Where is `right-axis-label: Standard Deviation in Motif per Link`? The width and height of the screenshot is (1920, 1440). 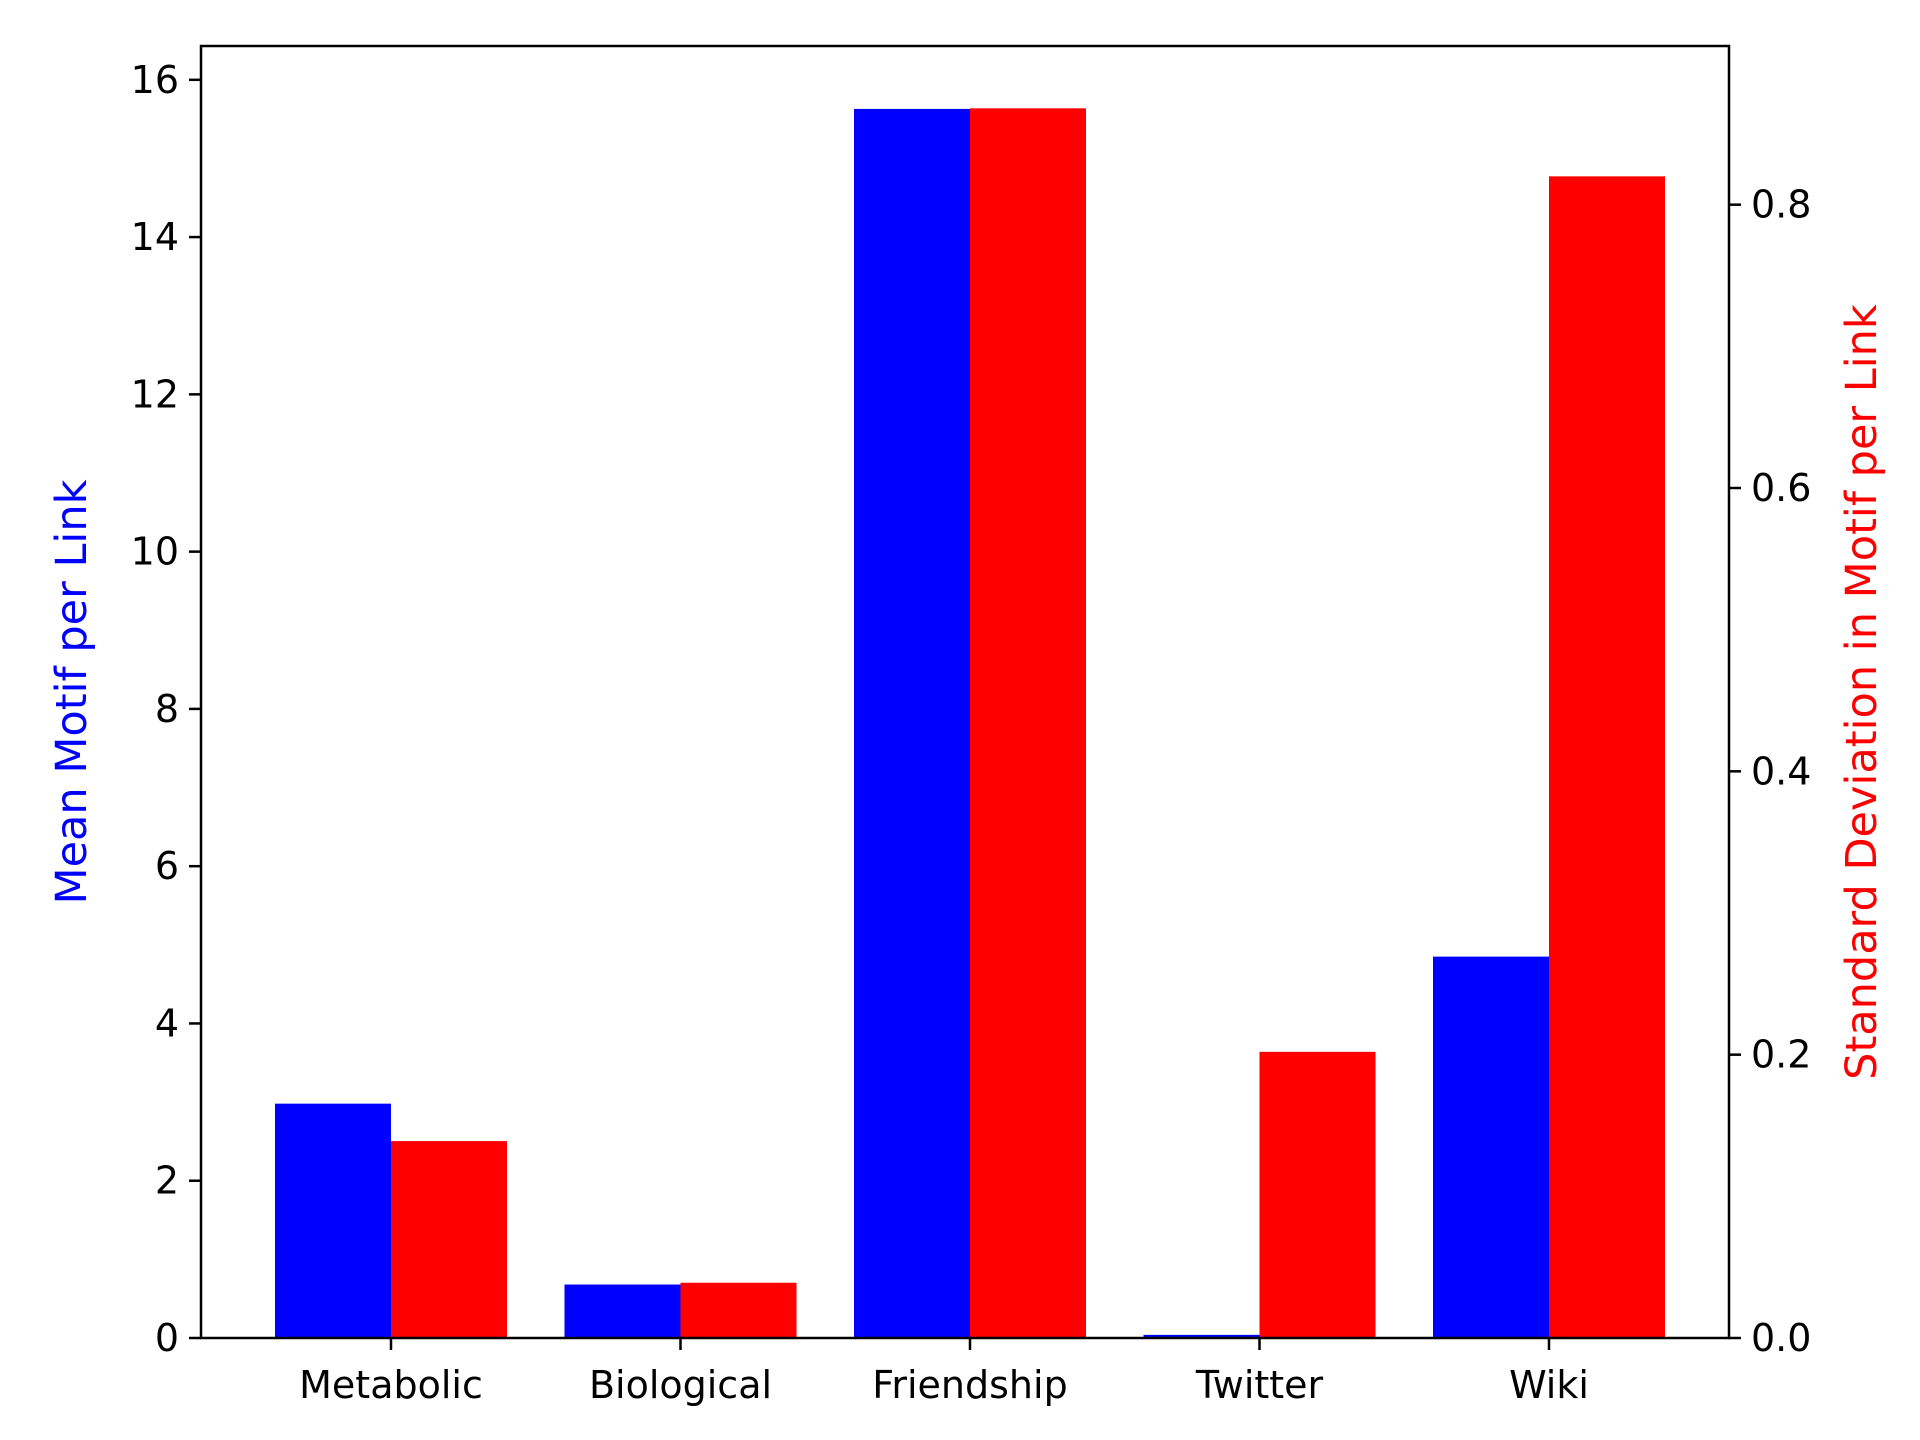 right-axis-label: Standard Deviation in Motif per Link is located at coordinates (1862, 692).